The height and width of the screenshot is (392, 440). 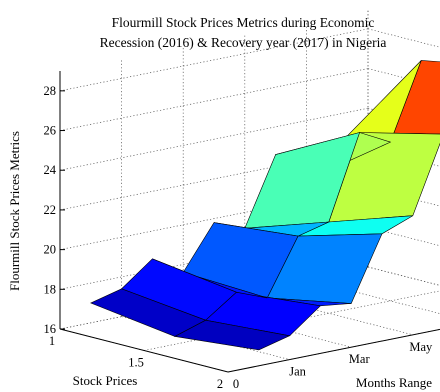 I want to click on y-tick-label: 0, so click(x=236, y=384).